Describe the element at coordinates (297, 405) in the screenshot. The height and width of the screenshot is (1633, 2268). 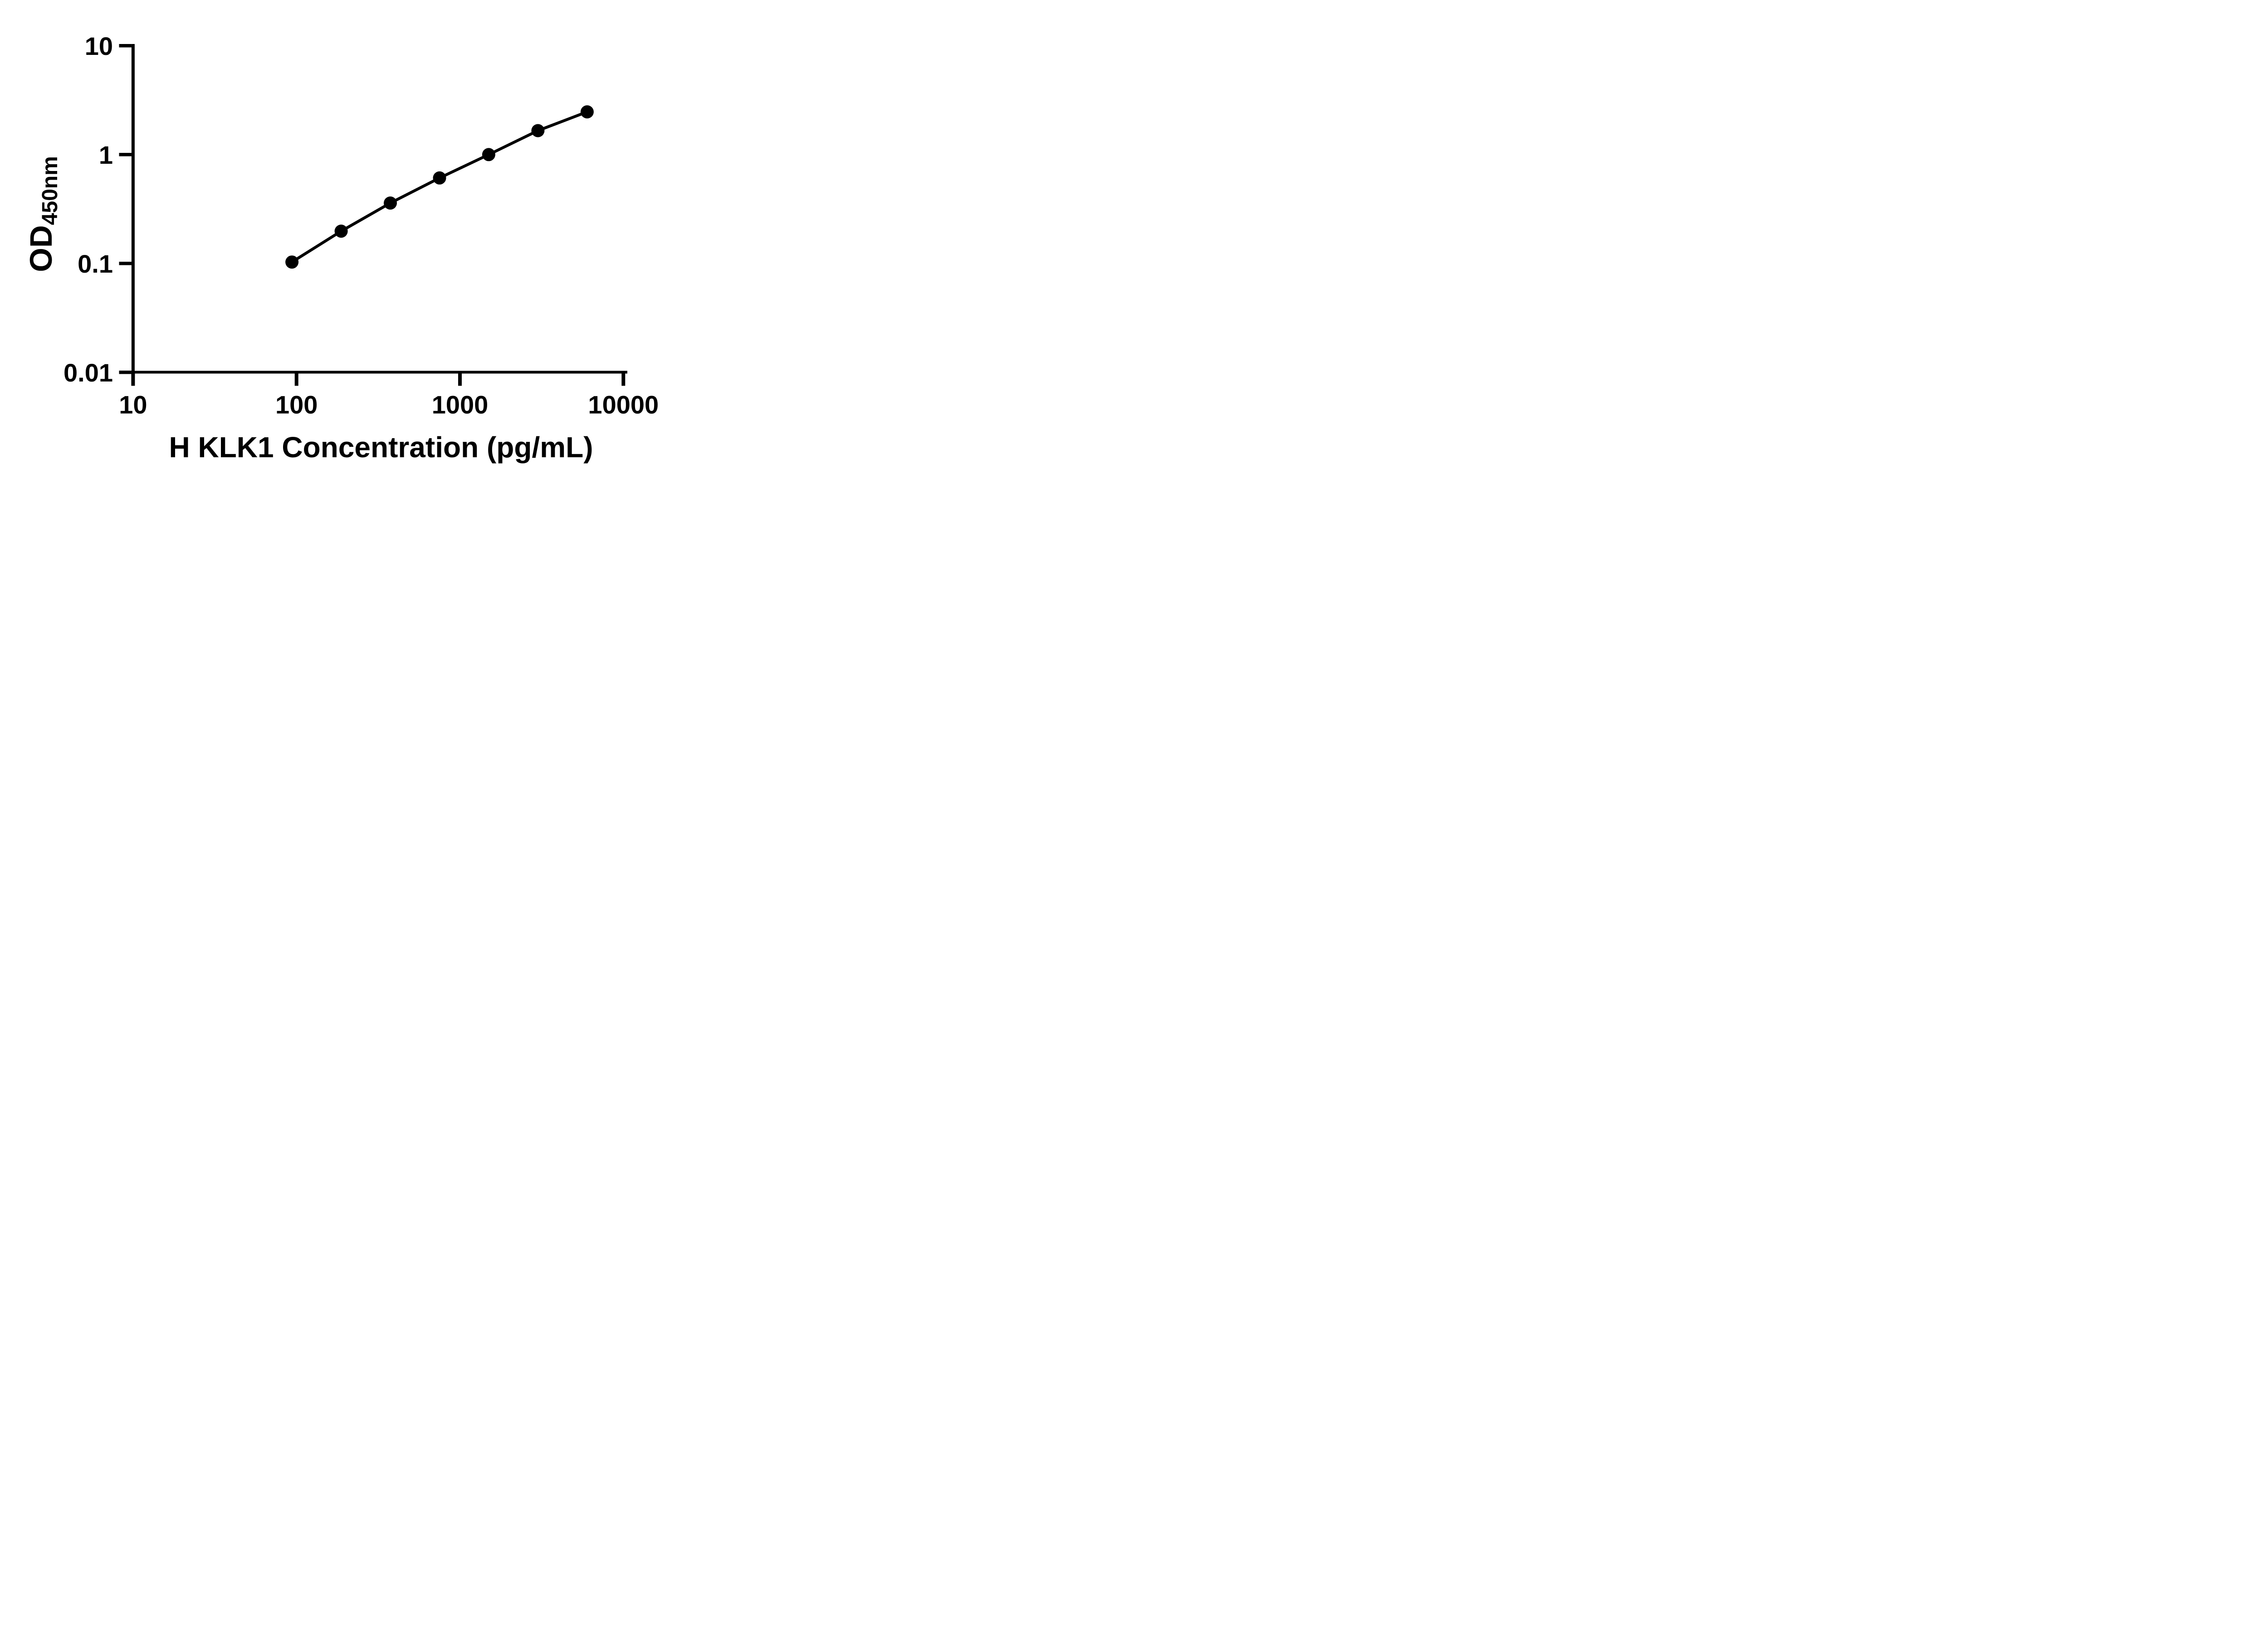
I see `x-tick-label: 100` at that location.